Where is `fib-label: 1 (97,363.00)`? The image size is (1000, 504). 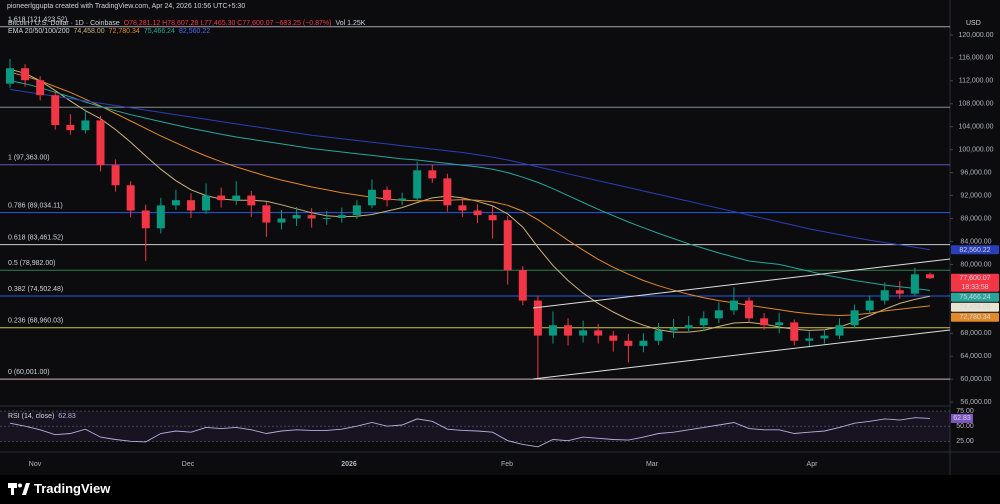 fib-label: 1 (97,363.00) is located at coordinates (29, 158).